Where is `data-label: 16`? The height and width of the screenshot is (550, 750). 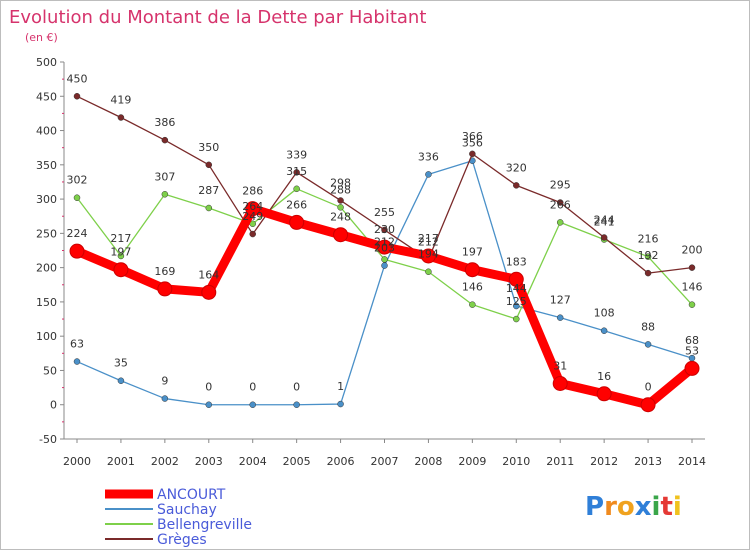
data-label: 16 is located at coordinates (604, 376).